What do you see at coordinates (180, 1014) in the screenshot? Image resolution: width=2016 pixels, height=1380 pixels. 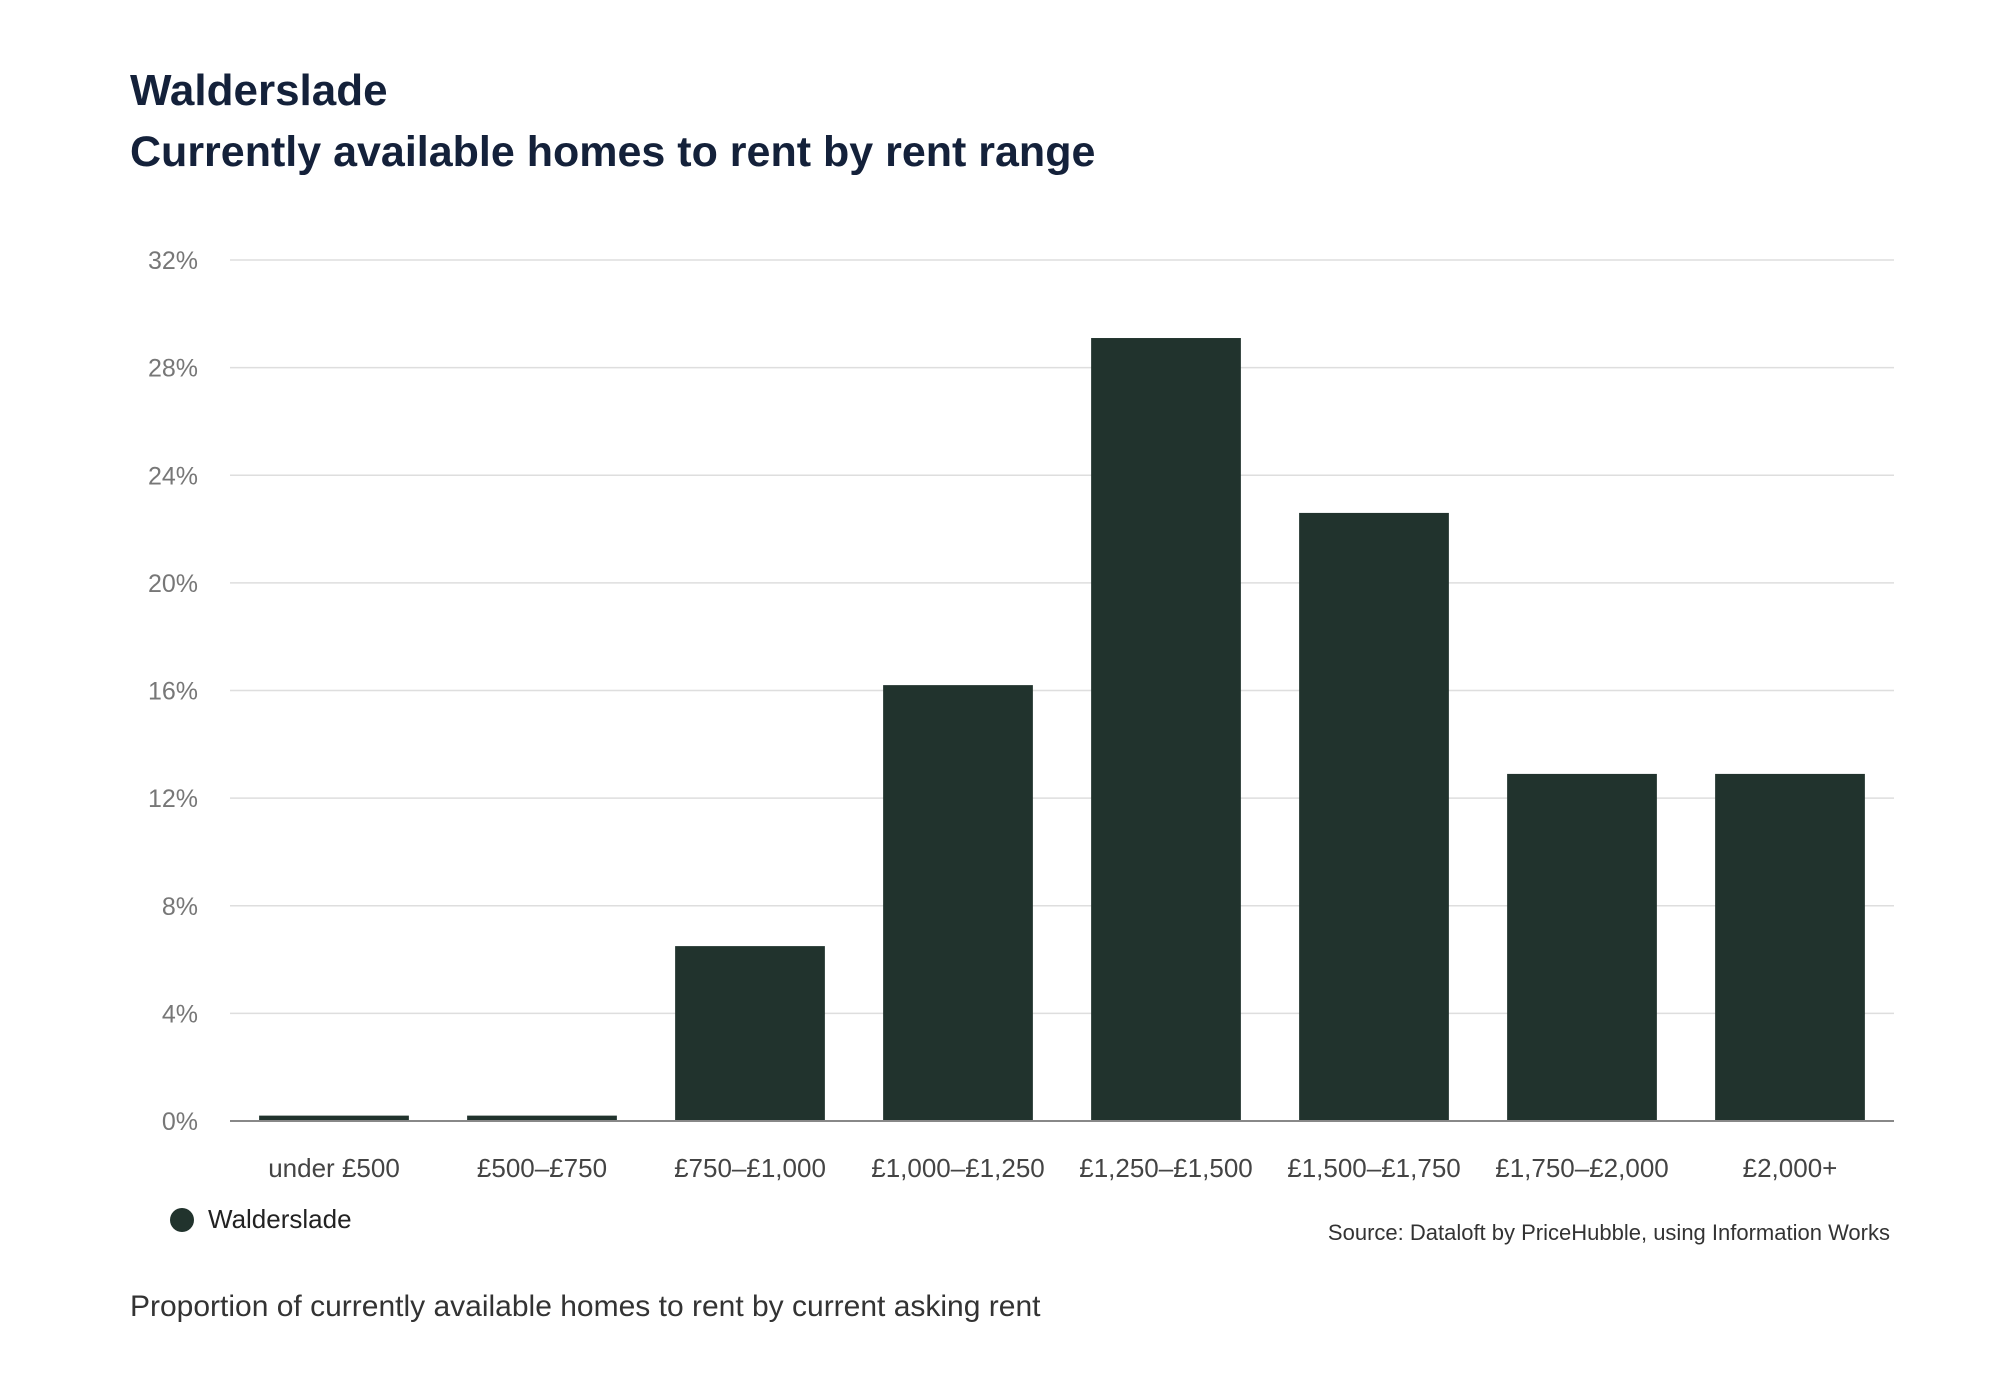 I see `y-tick-label: 4%` at bounding box center [180, 1014].